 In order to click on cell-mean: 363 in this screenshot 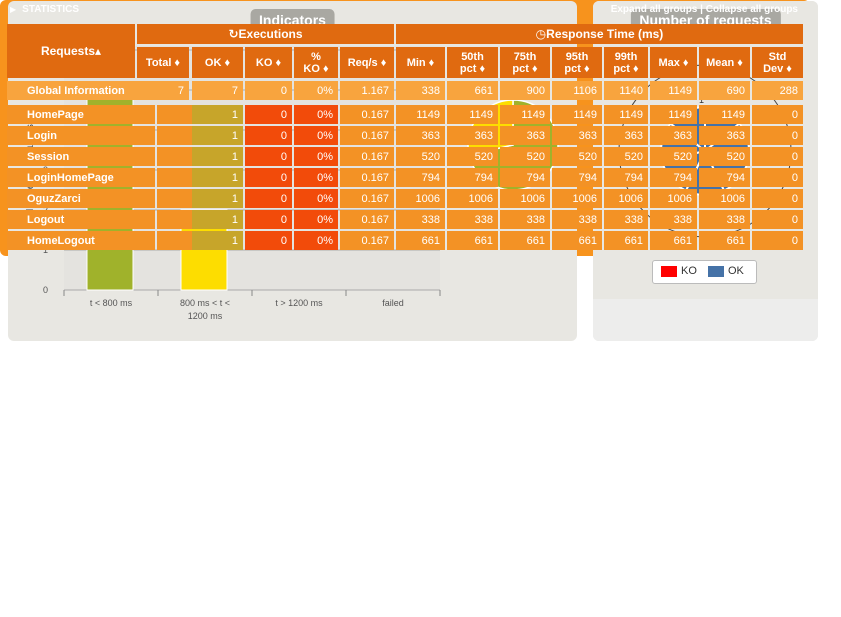, I will do `click(724, 135)`.